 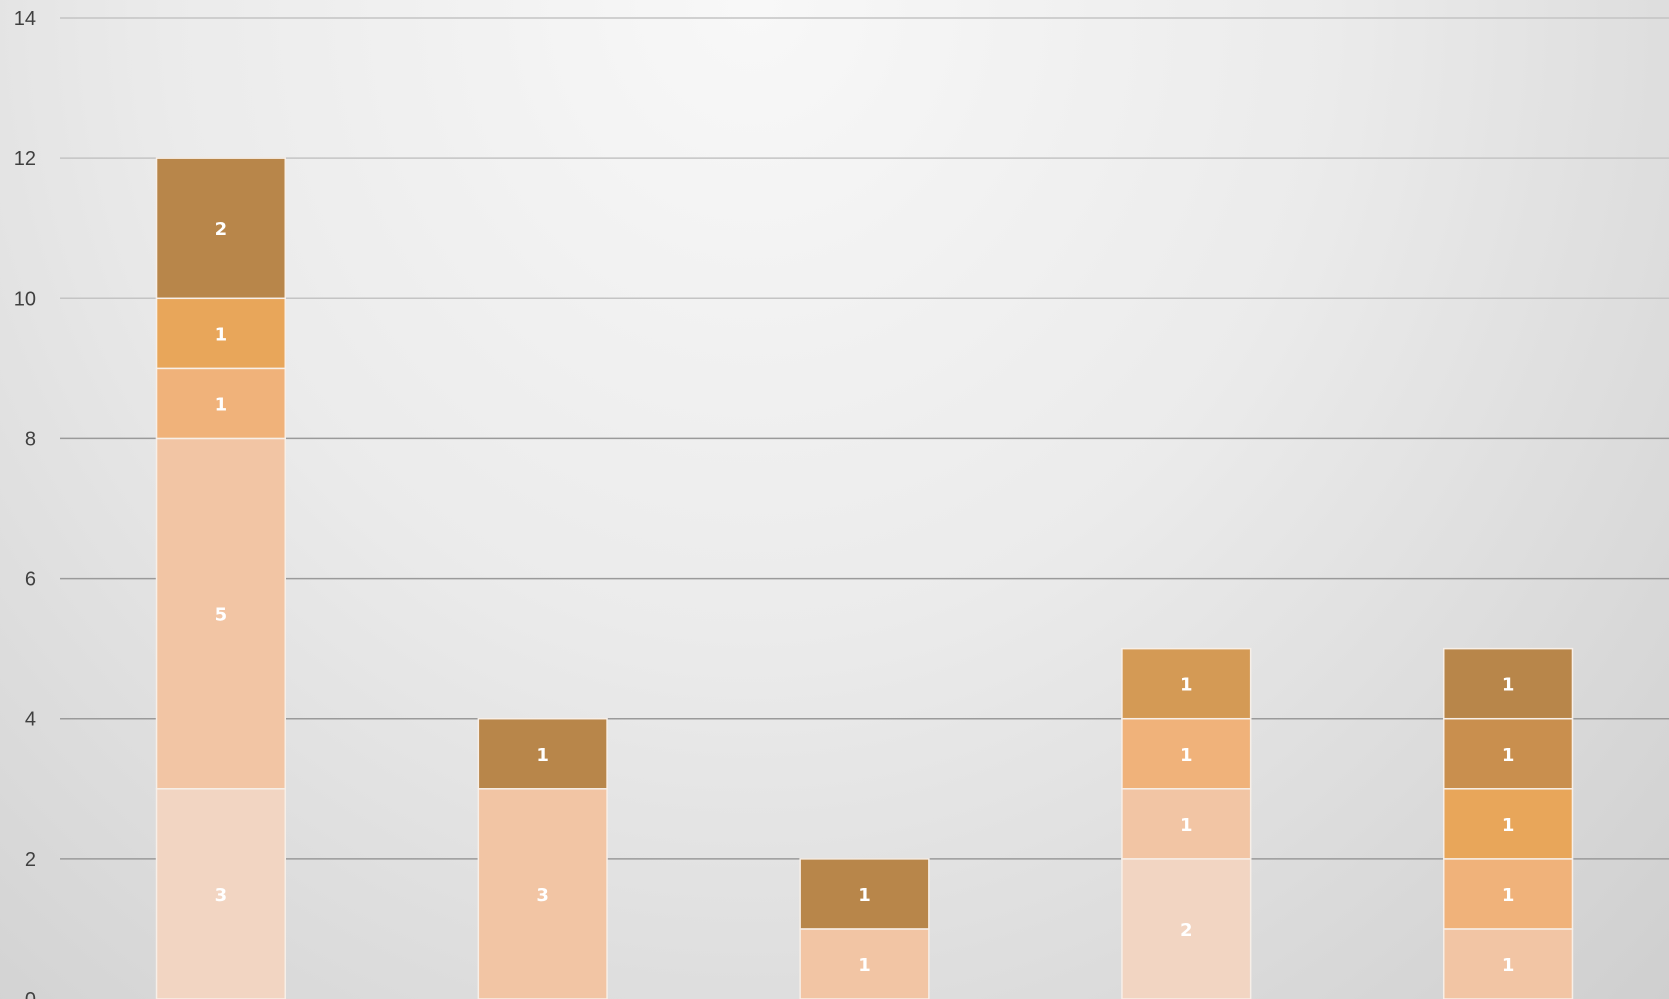 I want to click on y-tick-label: 14, so click(x=25, y=19).